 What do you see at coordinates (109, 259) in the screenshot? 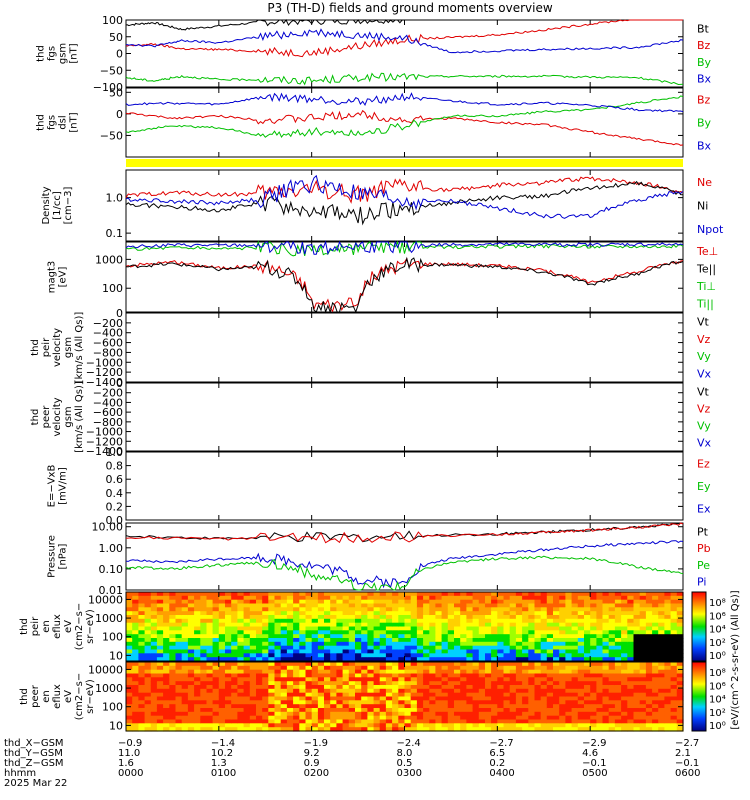
I see `ytick-label: 1000` at bounding box center [109, 259].